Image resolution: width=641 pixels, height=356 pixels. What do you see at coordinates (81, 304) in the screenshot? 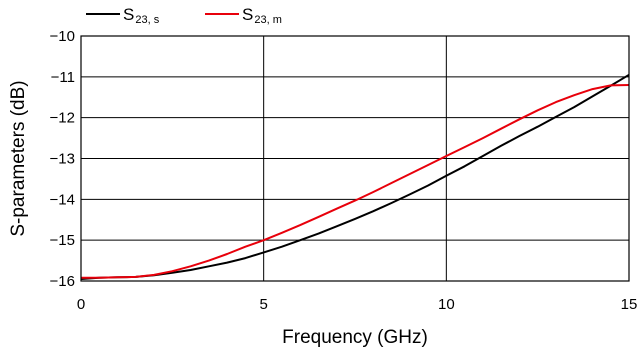
I see `x-tick-label: 0` at bounding box center [81, 304].